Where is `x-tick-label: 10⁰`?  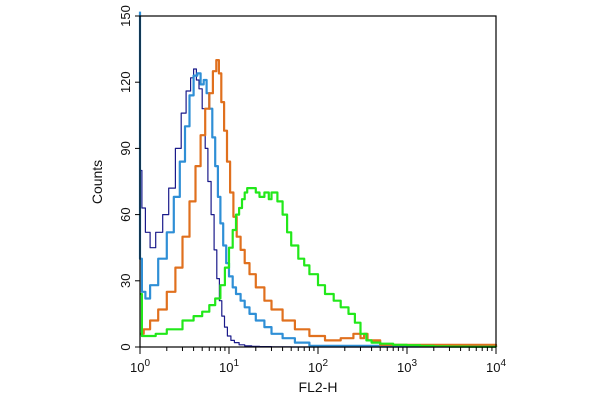 x-tick-label: 10⁰ is located at coordinates (140, 366).